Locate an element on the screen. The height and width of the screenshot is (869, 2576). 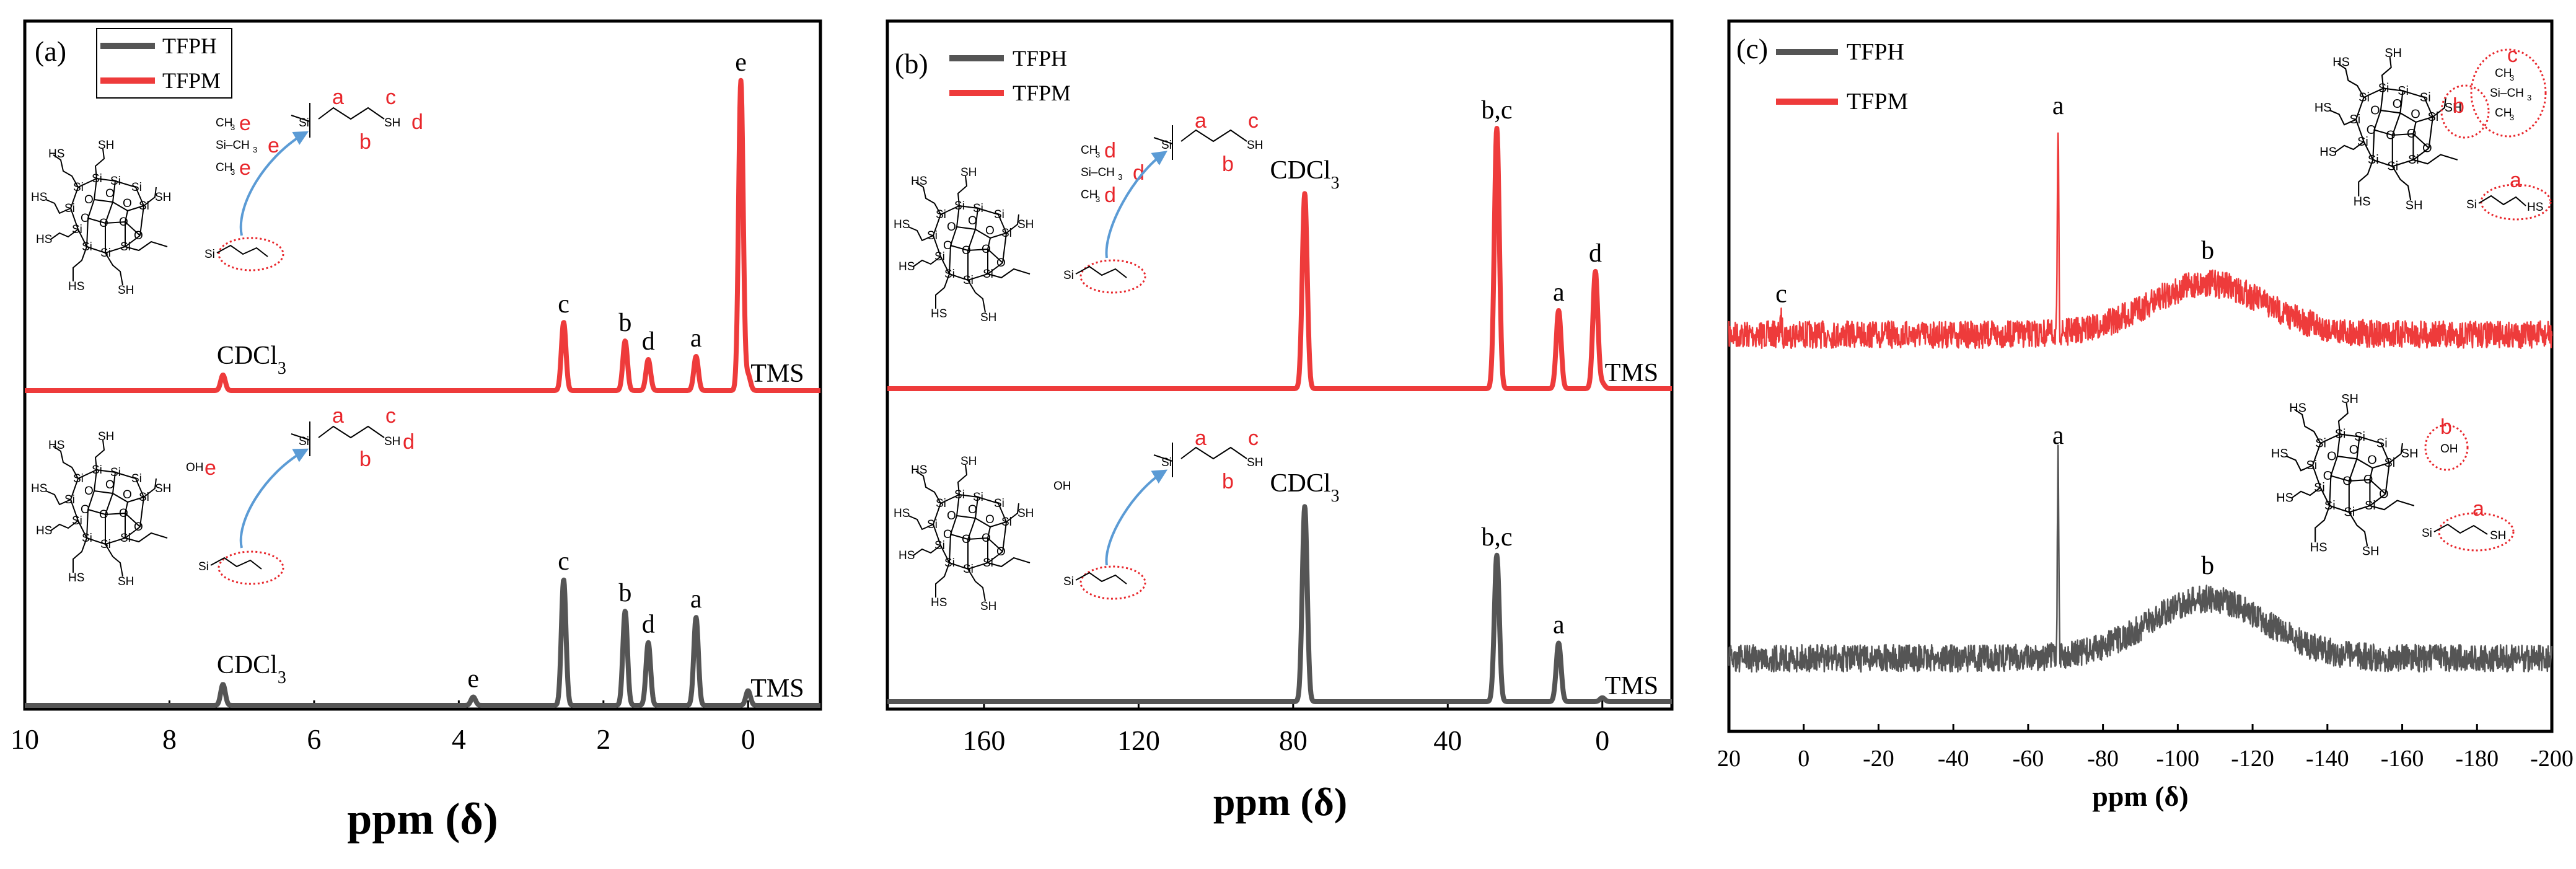
svg-text: a is located at coordinates (338, 97).